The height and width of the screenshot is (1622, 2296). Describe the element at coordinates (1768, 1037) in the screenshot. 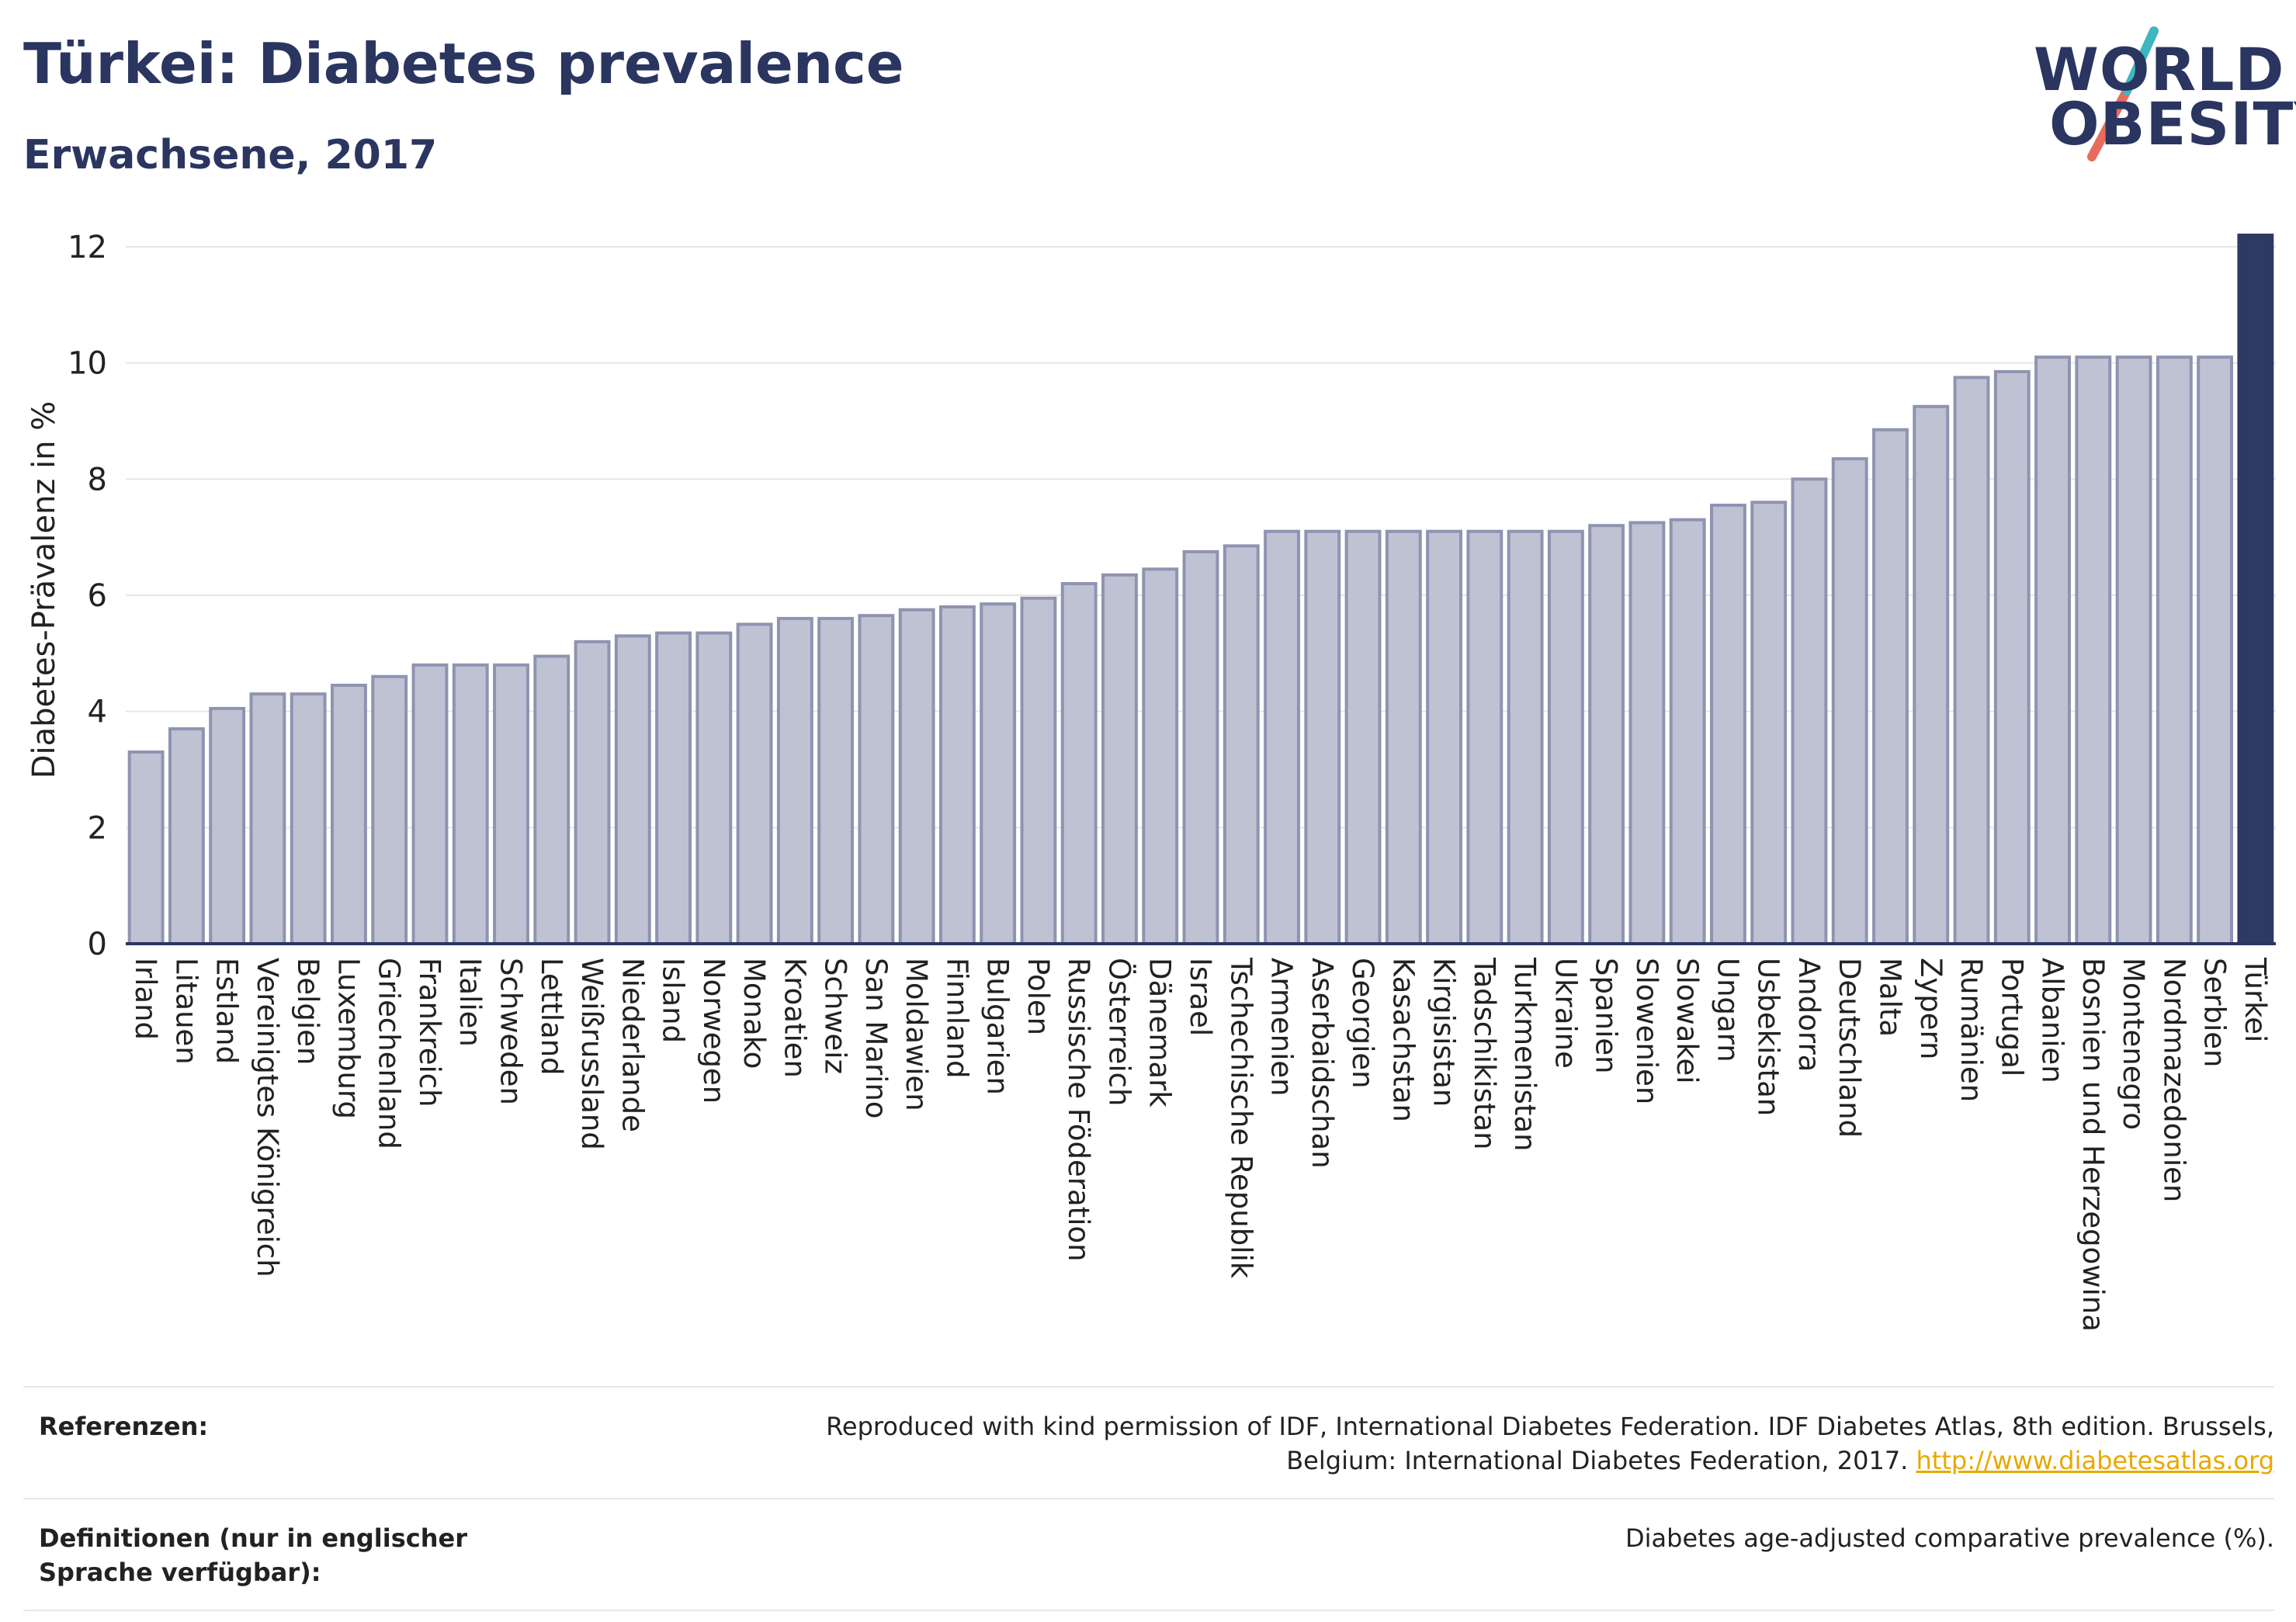

I see `x-tick-label: Usbekistan` at that location.